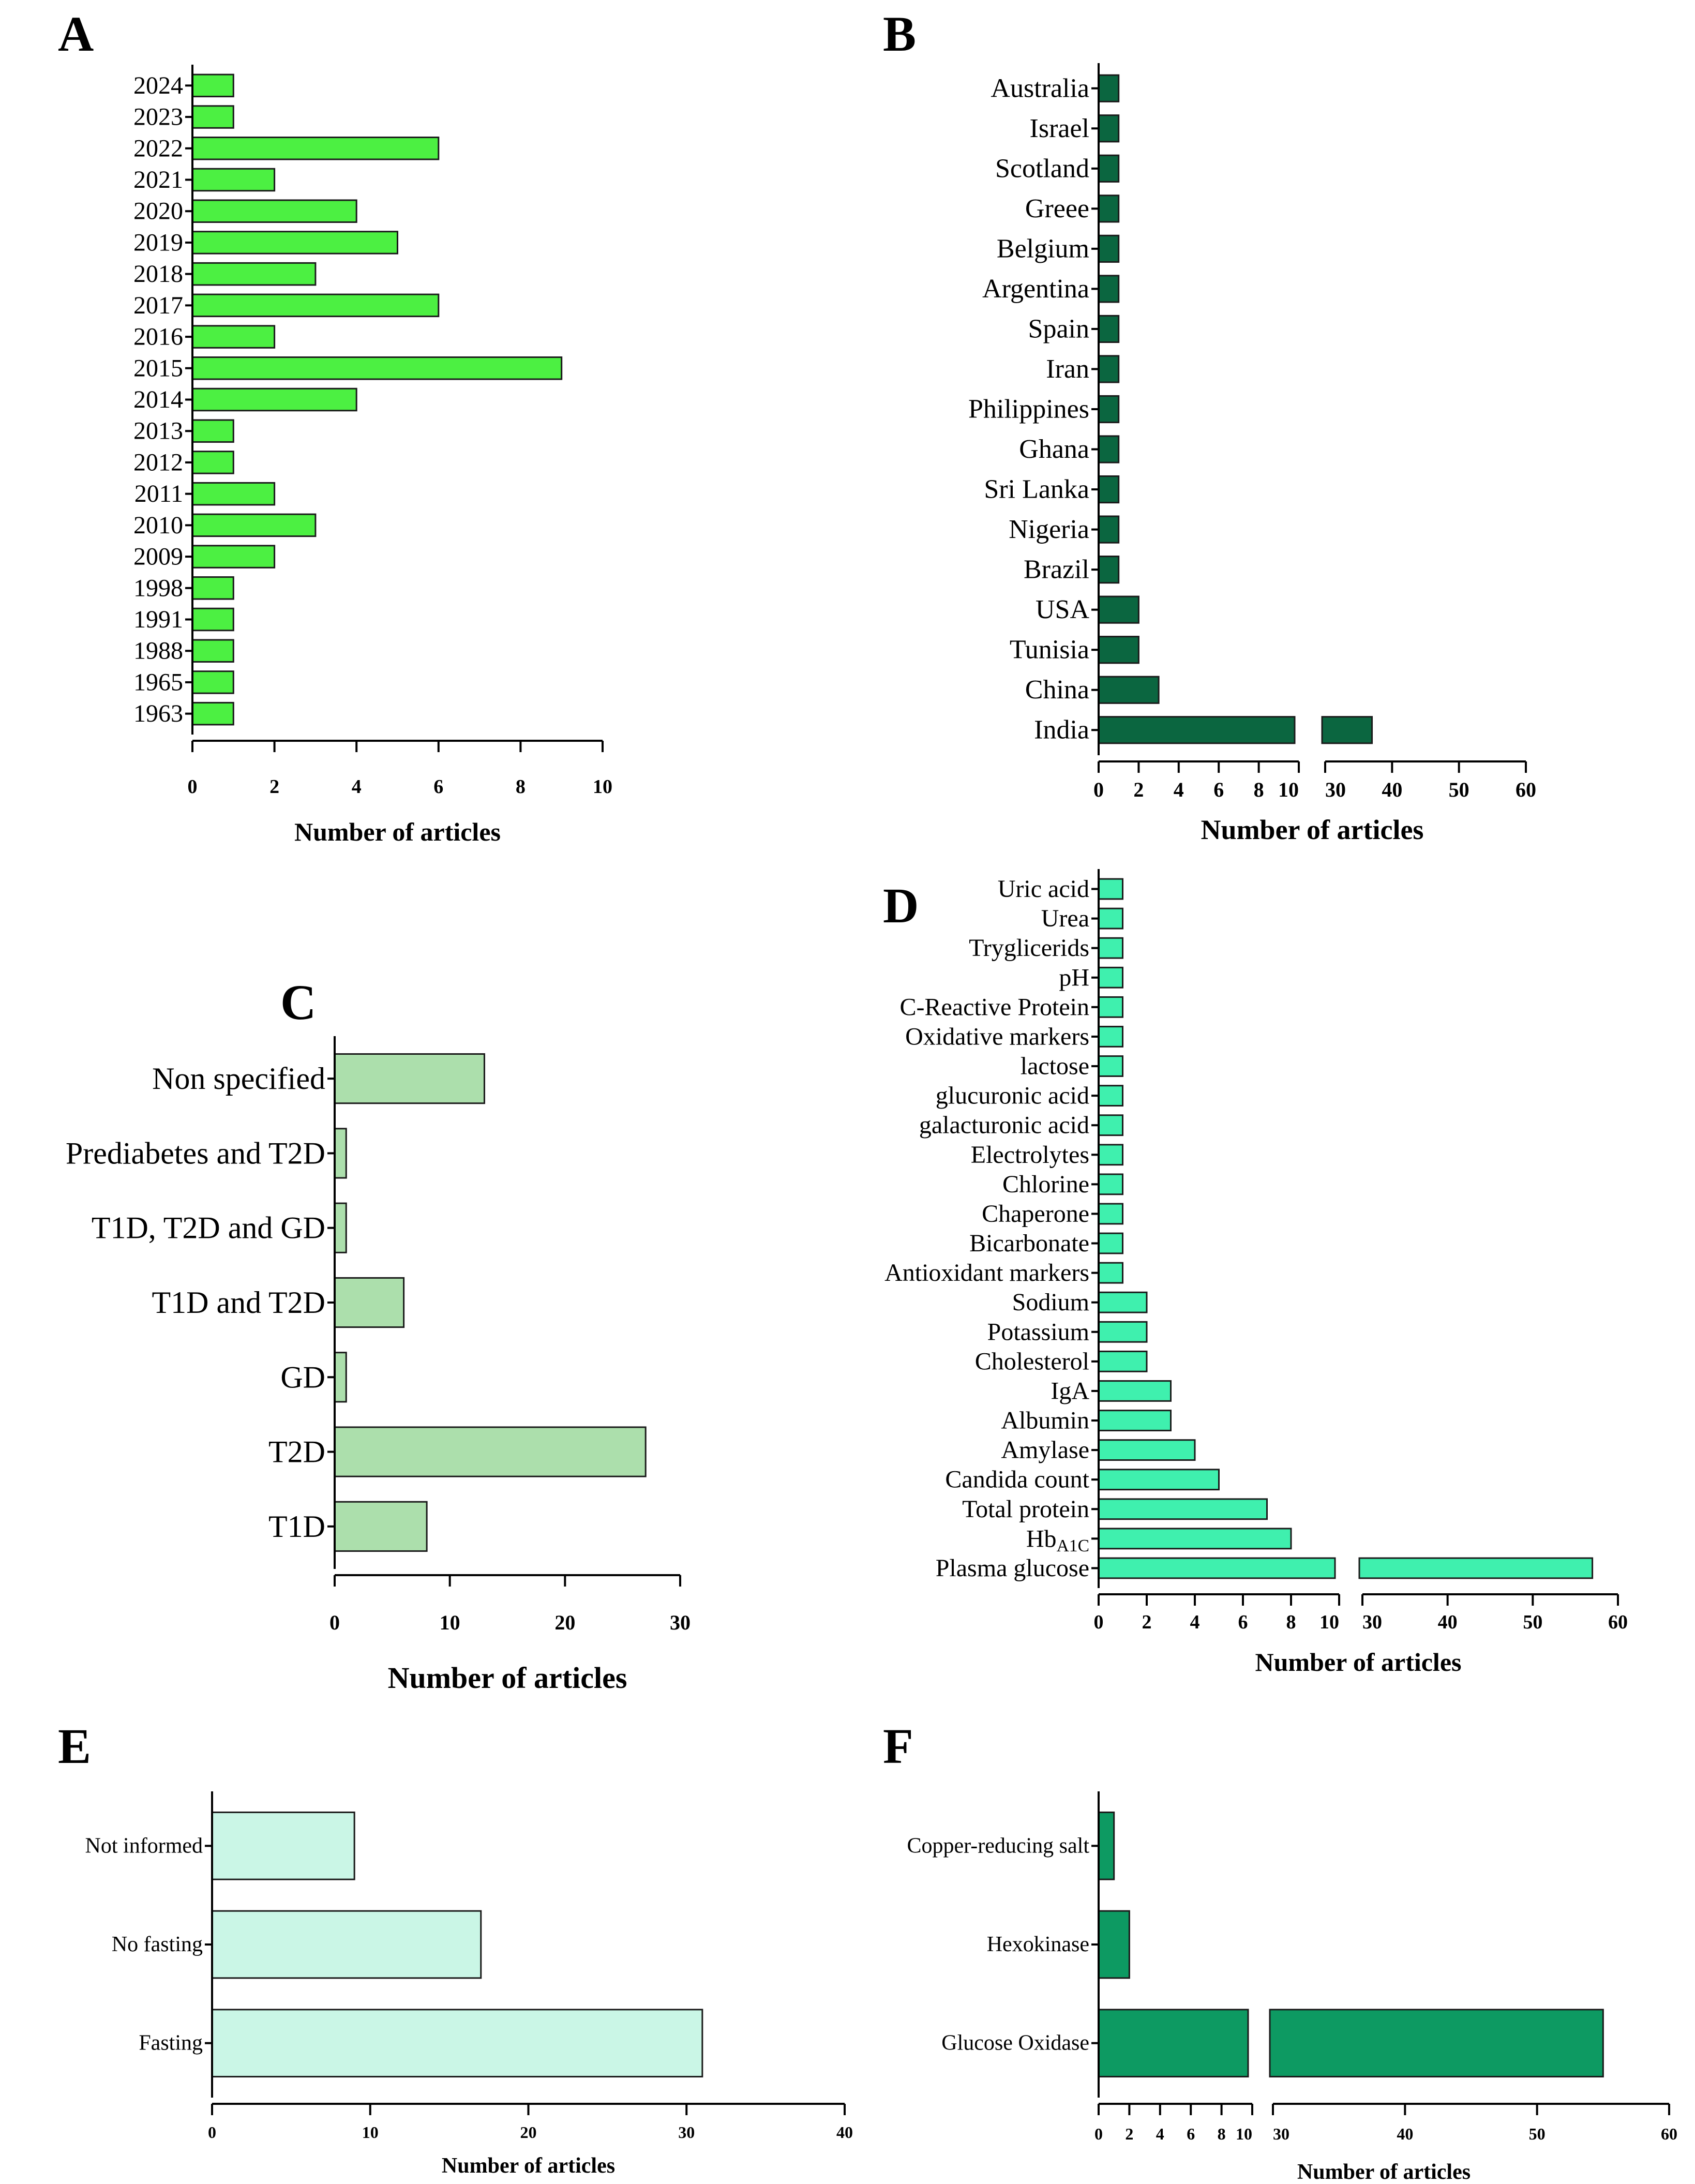 Image resolution: width=1695 pixels, height=2184 pixels. What do you see at coordinates (158, 148) in the screenshot?
I see `category-label: 2022` at bounding box center [158, 148].